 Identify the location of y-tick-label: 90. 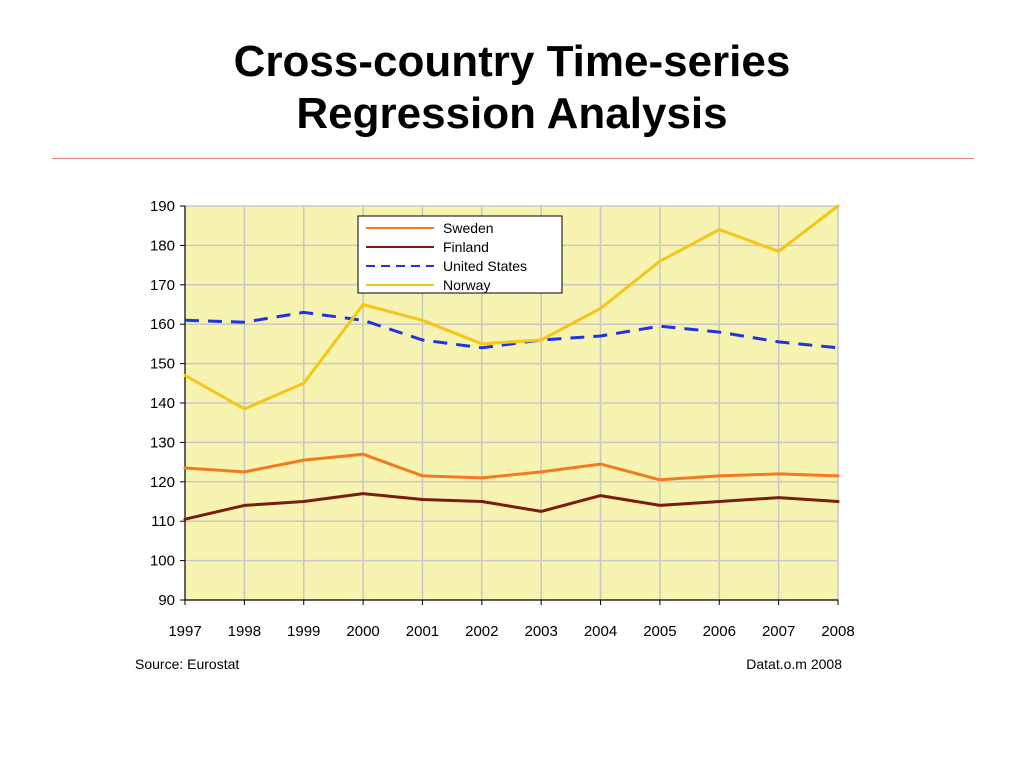
(166, 600).